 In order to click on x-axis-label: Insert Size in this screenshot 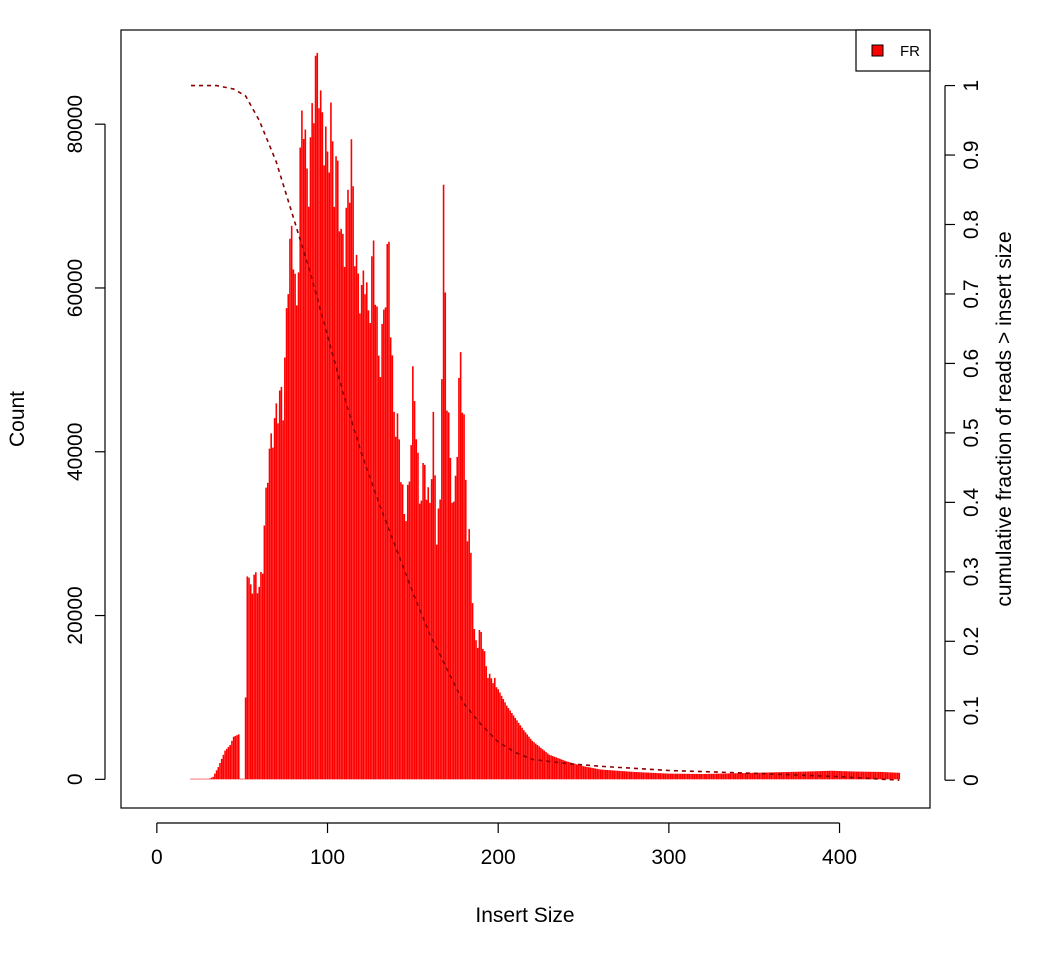, I will do `click(524, 915)`.